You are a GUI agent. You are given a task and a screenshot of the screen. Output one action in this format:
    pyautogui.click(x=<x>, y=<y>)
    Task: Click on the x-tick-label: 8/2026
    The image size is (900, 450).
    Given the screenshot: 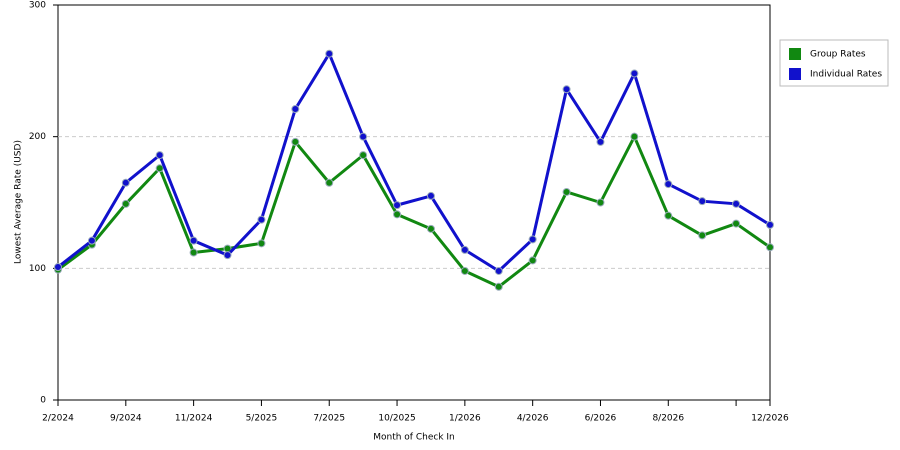 What is the action you would take?
    pyautogui.click(x=668, y=419)
    